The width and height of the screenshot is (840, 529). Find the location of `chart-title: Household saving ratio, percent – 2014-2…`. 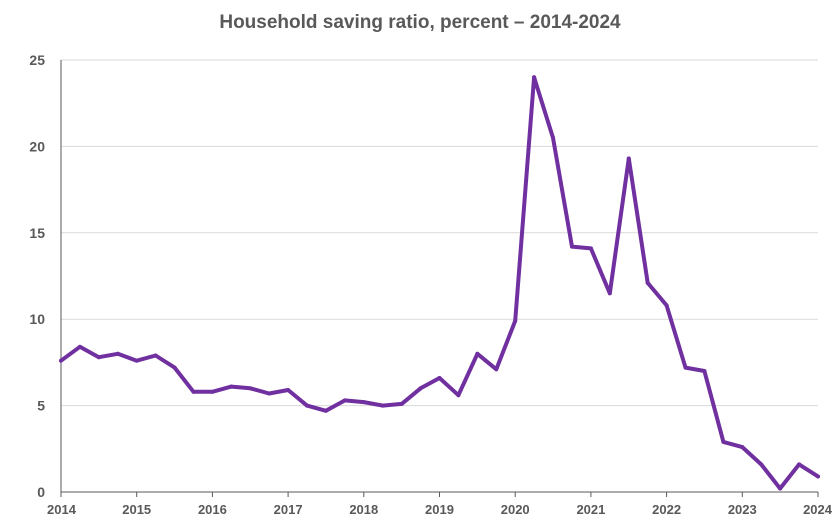

chart-title: Household saving ratio, percent – 2014-2… is located at coordinates (420, 22).